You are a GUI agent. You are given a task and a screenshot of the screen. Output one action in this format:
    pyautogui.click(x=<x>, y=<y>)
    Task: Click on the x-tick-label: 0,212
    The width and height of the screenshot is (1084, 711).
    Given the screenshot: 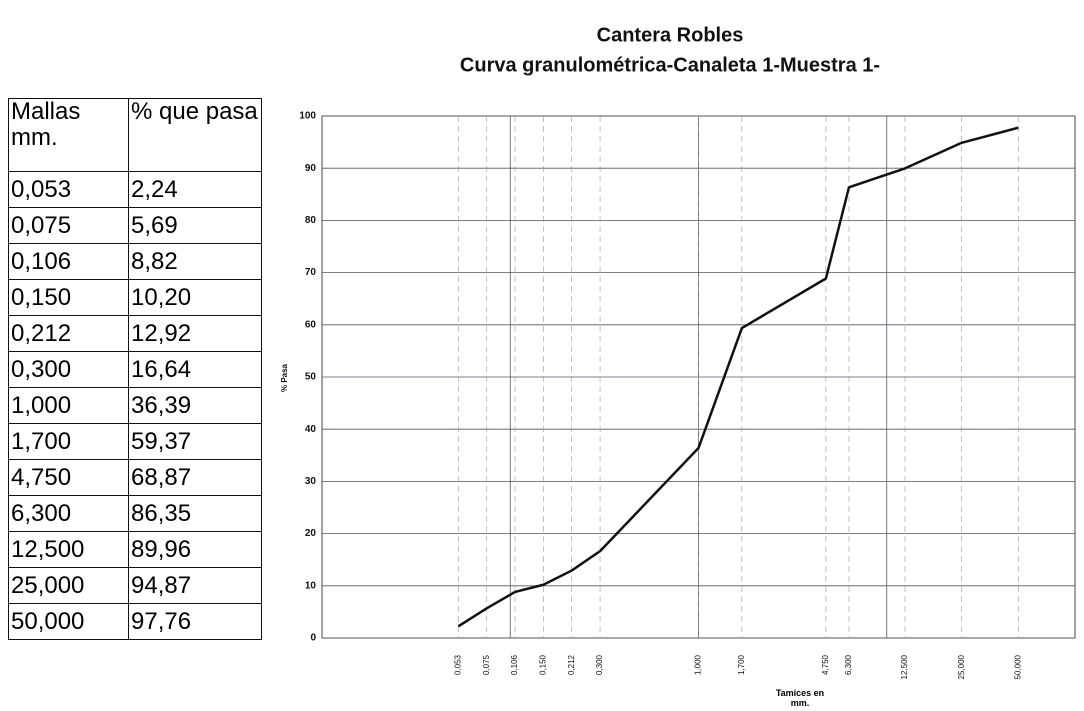 What is the action you would take?
    pyautogui.click(x=571, y=664)
    